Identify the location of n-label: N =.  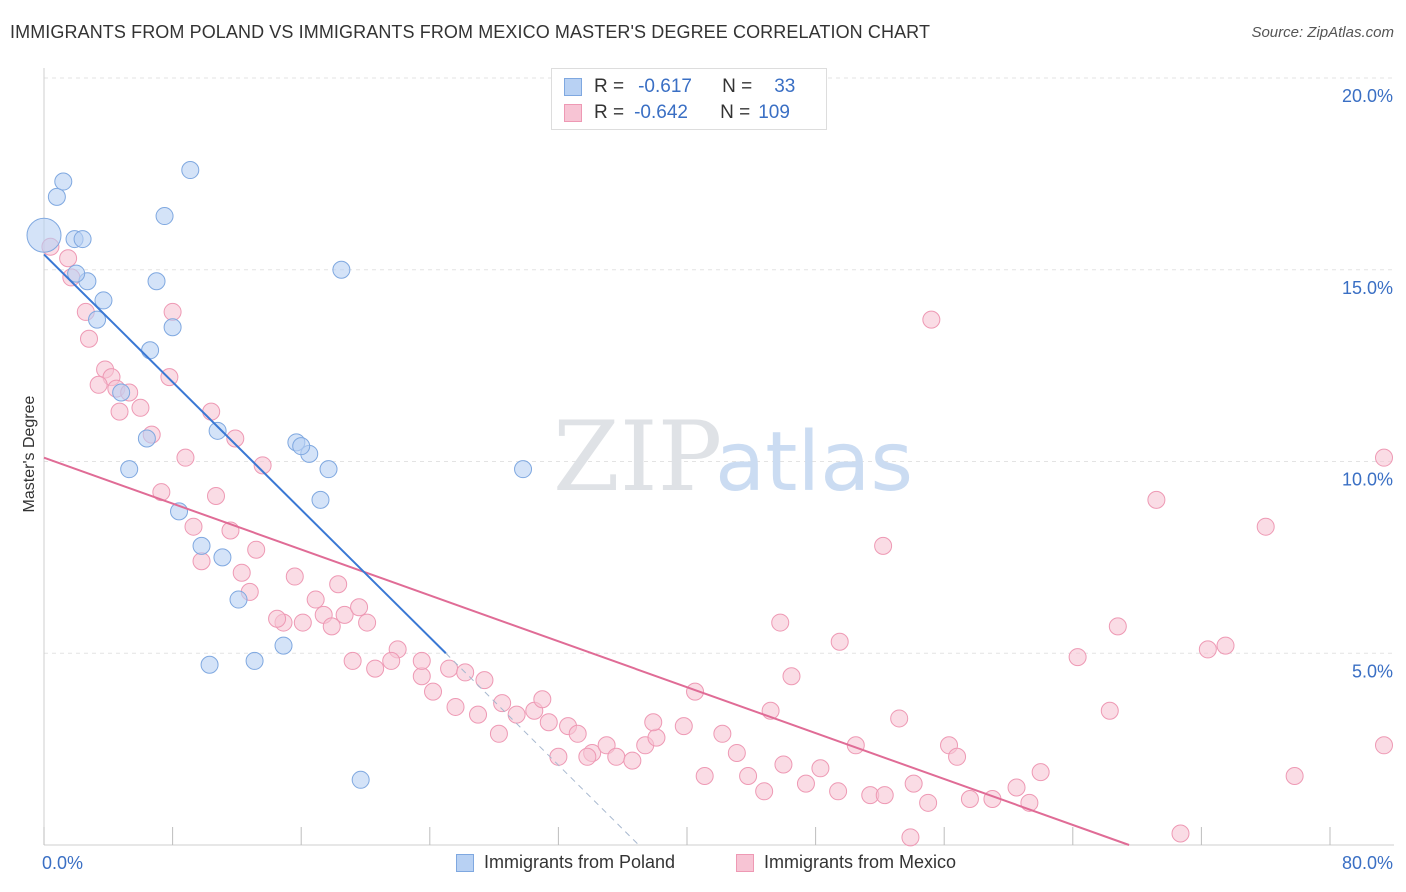
(737, 86).